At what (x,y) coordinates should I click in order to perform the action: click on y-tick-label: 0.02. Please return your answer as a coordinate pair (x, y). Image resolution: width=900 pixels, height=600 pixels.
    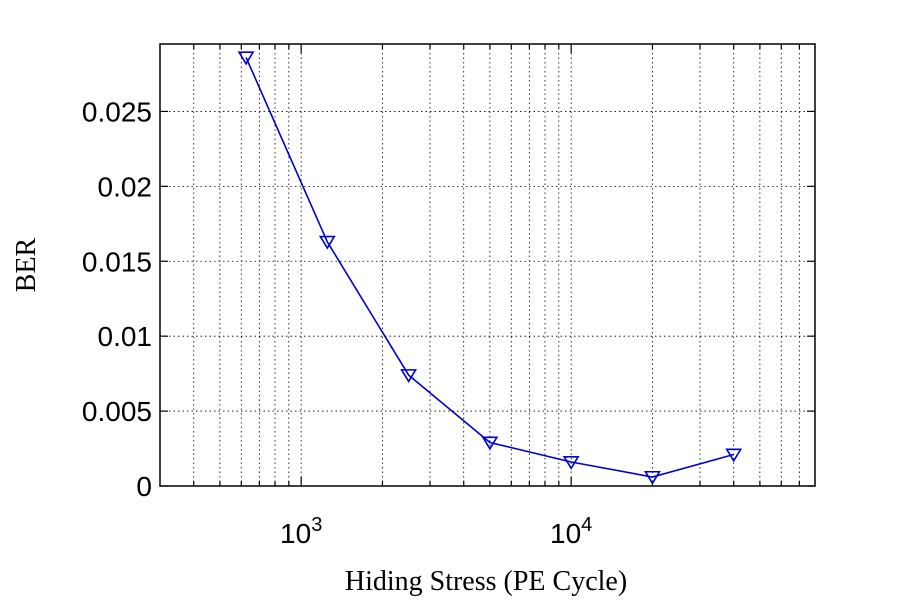
    Looking at the image, I should click on (125, 186).